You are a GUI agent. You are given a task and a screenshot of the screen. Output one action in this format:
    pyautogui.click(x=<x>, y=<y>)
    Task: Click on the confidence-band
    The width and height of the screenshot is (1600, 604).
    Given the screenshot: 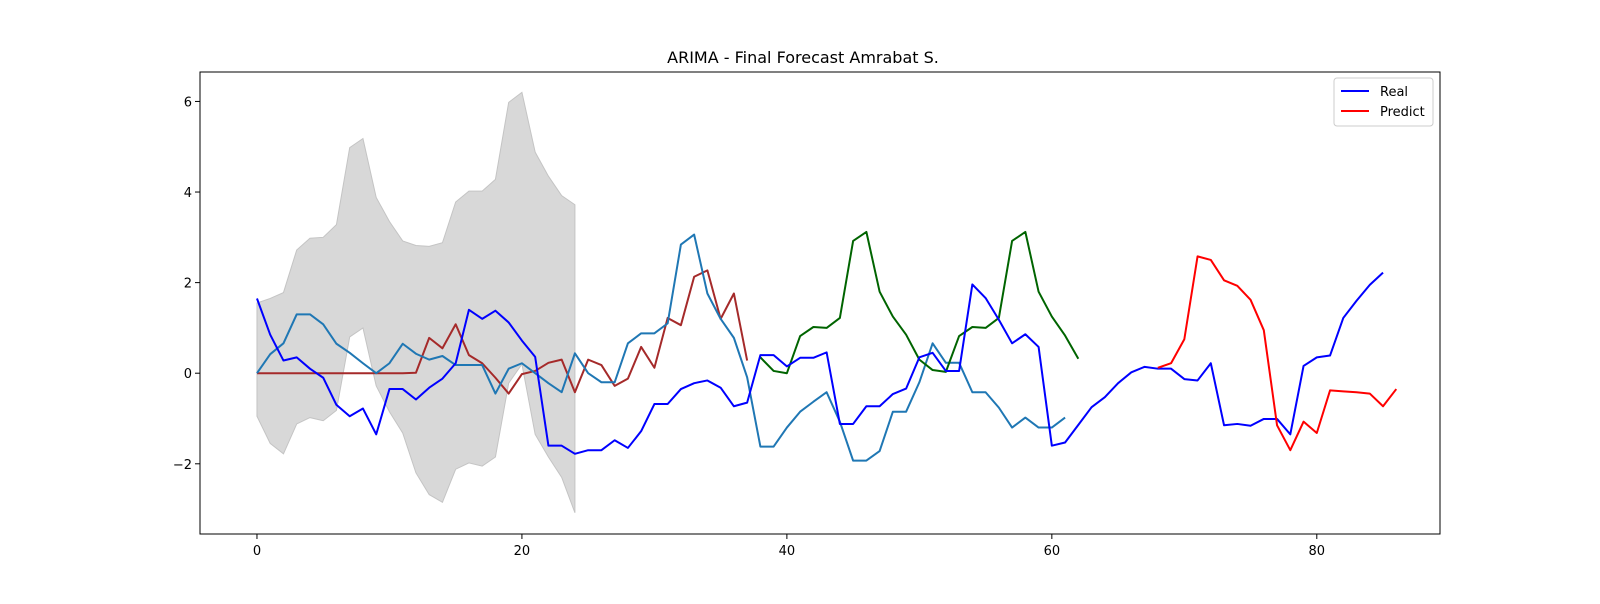 What is the action you would take?
    pyautogui.click(x=416, y=302)
    